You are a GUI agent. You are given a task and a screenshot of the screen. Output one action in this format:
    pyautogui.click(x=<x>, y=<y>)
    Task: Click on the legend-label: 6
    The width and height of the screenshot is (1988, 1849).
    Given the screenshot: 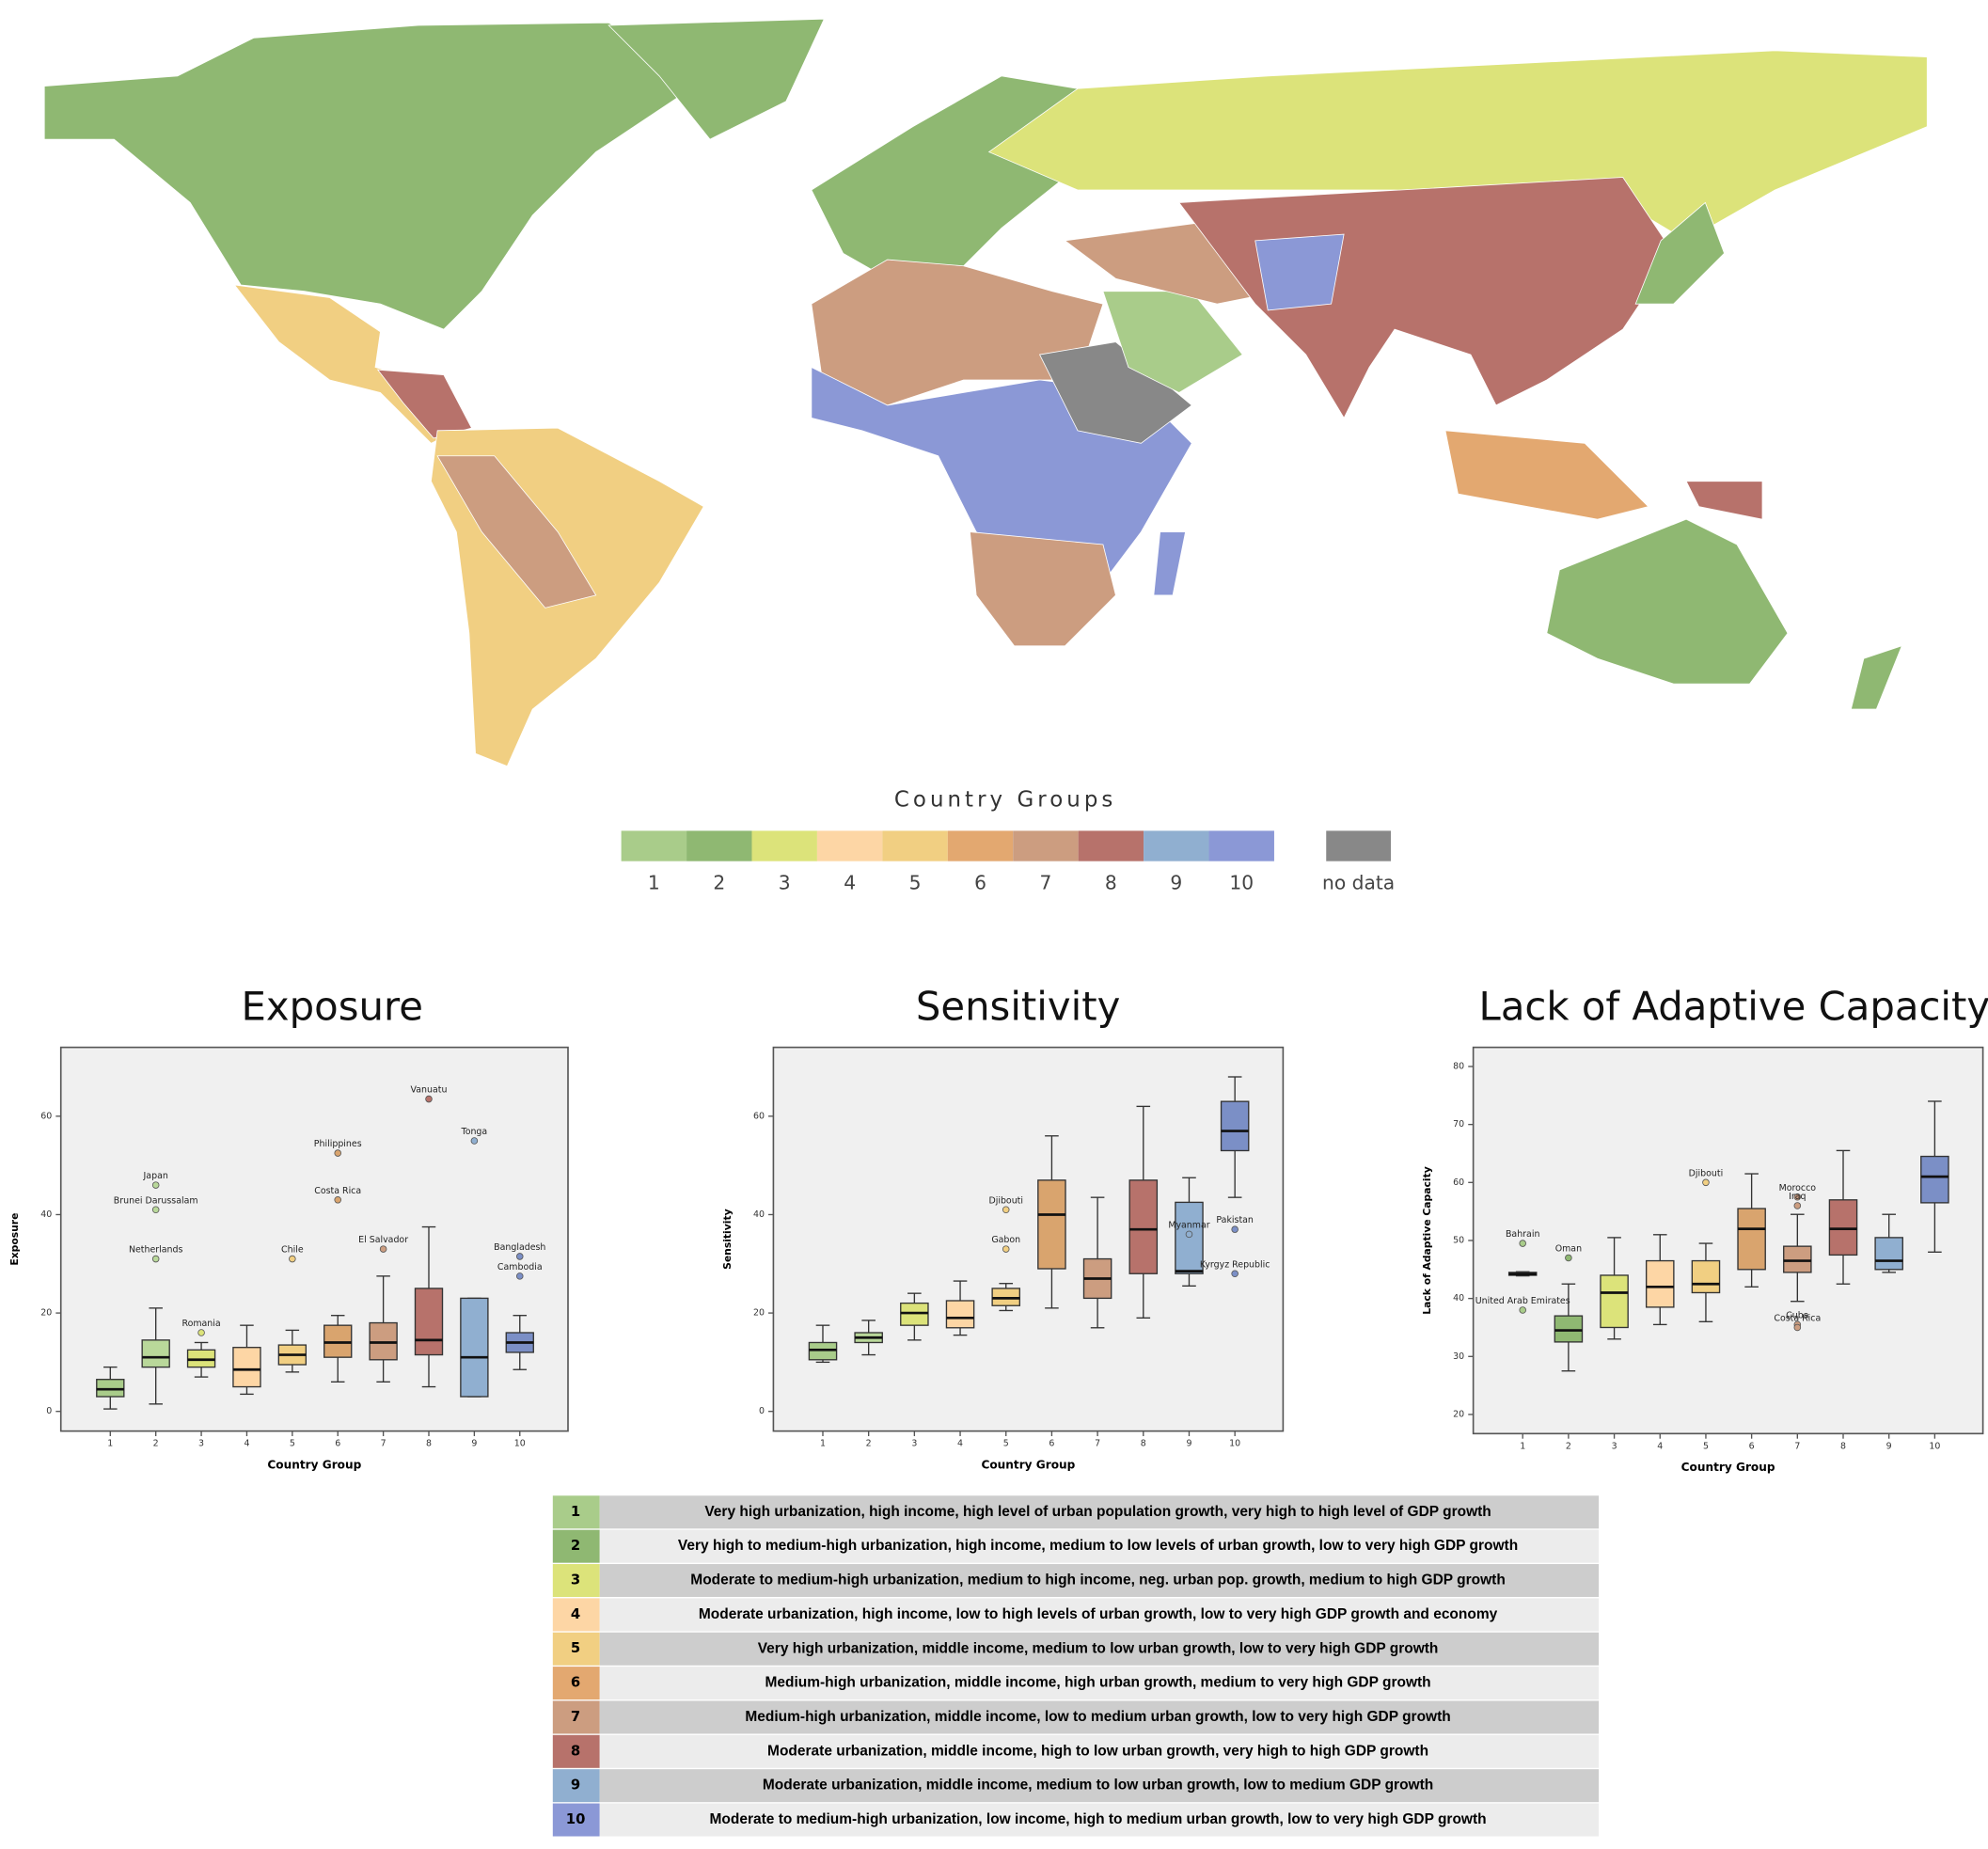 What is the action you would take?
    pyautogui.click(x=980, y=882)
    